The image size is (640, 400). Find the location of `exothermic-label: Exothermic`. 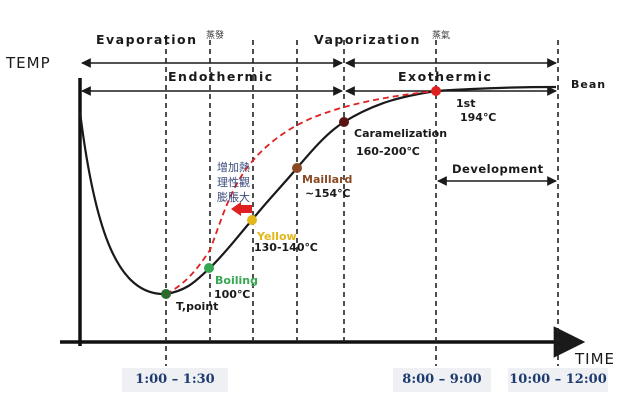

exothermic-label: Exothermic is located at coordinates (445, 76).